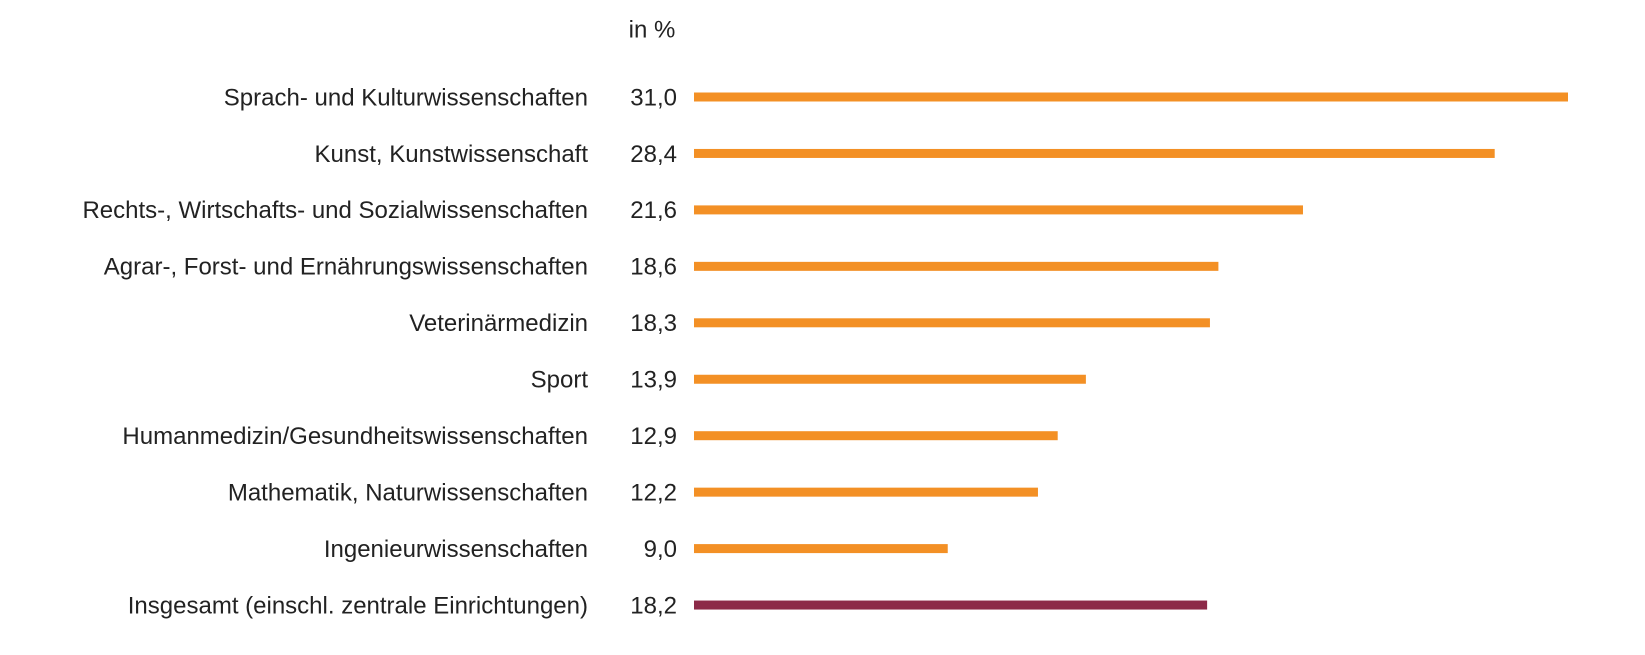 This screenshot has width=1645, height=655. What do you see at coordinates (653, 323) in the screenshot?
I see `value-label: 18,3` at bounding box center [653, 323].